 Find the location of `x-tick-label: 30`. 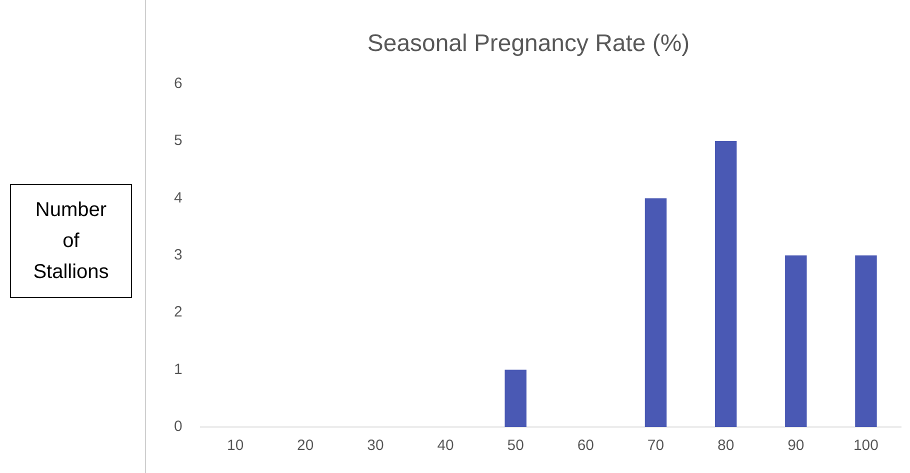

x-tick-label: 30 is located at coordinates (375, 445).